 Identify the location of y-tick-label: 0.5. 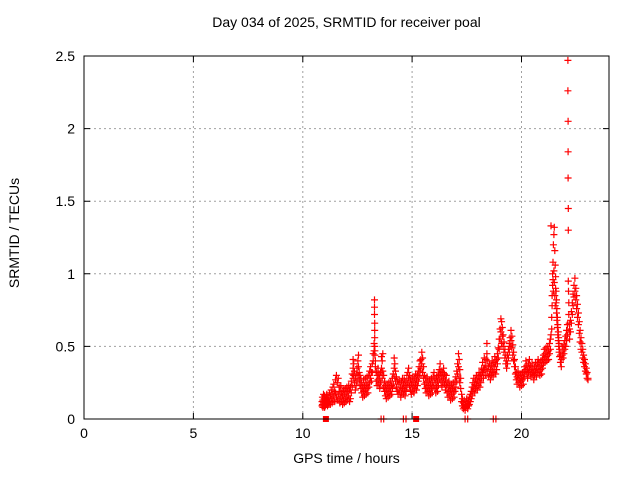
(66, 346).